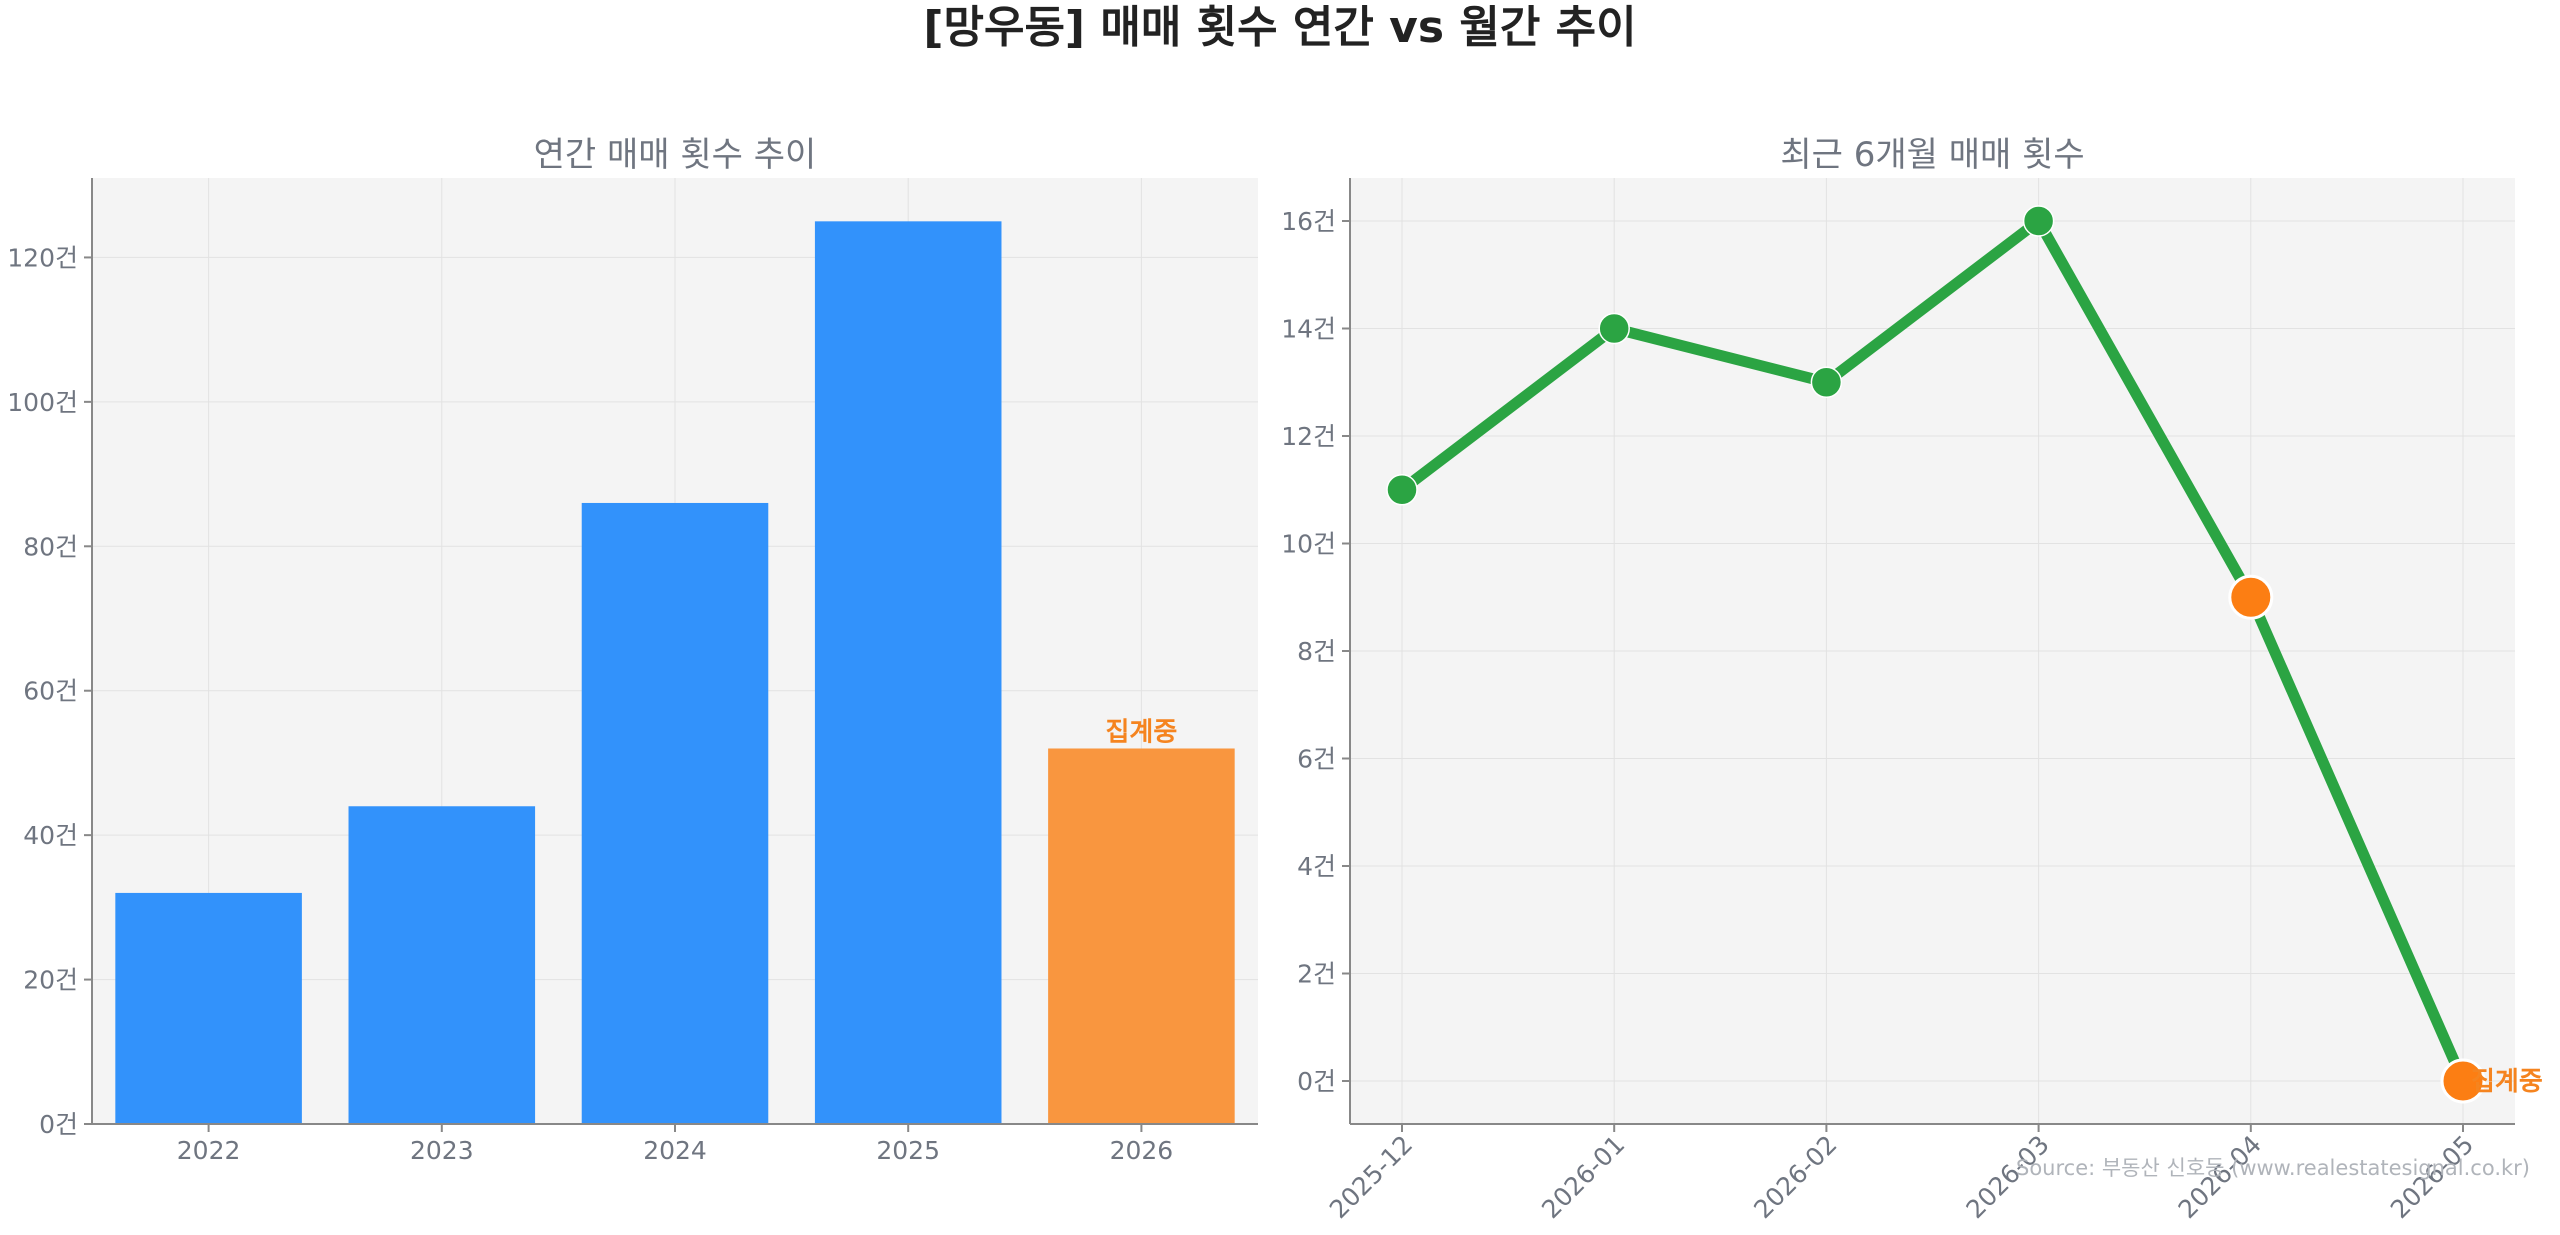 The image size is (2560, 1235). Describe the element at coordinates (1932, 155) in the screenshot. I see `chart-title: 최근 6개월 매매 횟수` at that location.